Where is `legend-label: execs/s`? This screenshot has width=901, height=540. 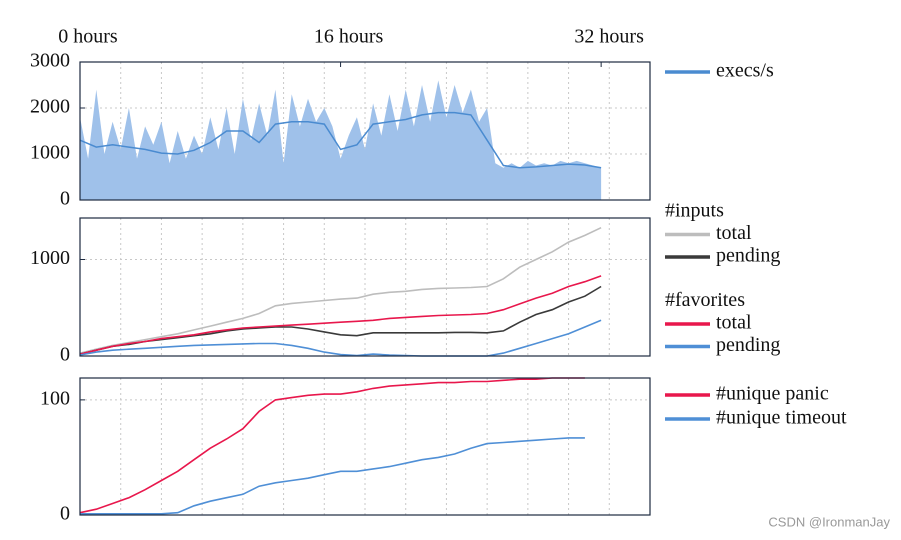 legend-label: execs/s is located at coordinates (745, 71).